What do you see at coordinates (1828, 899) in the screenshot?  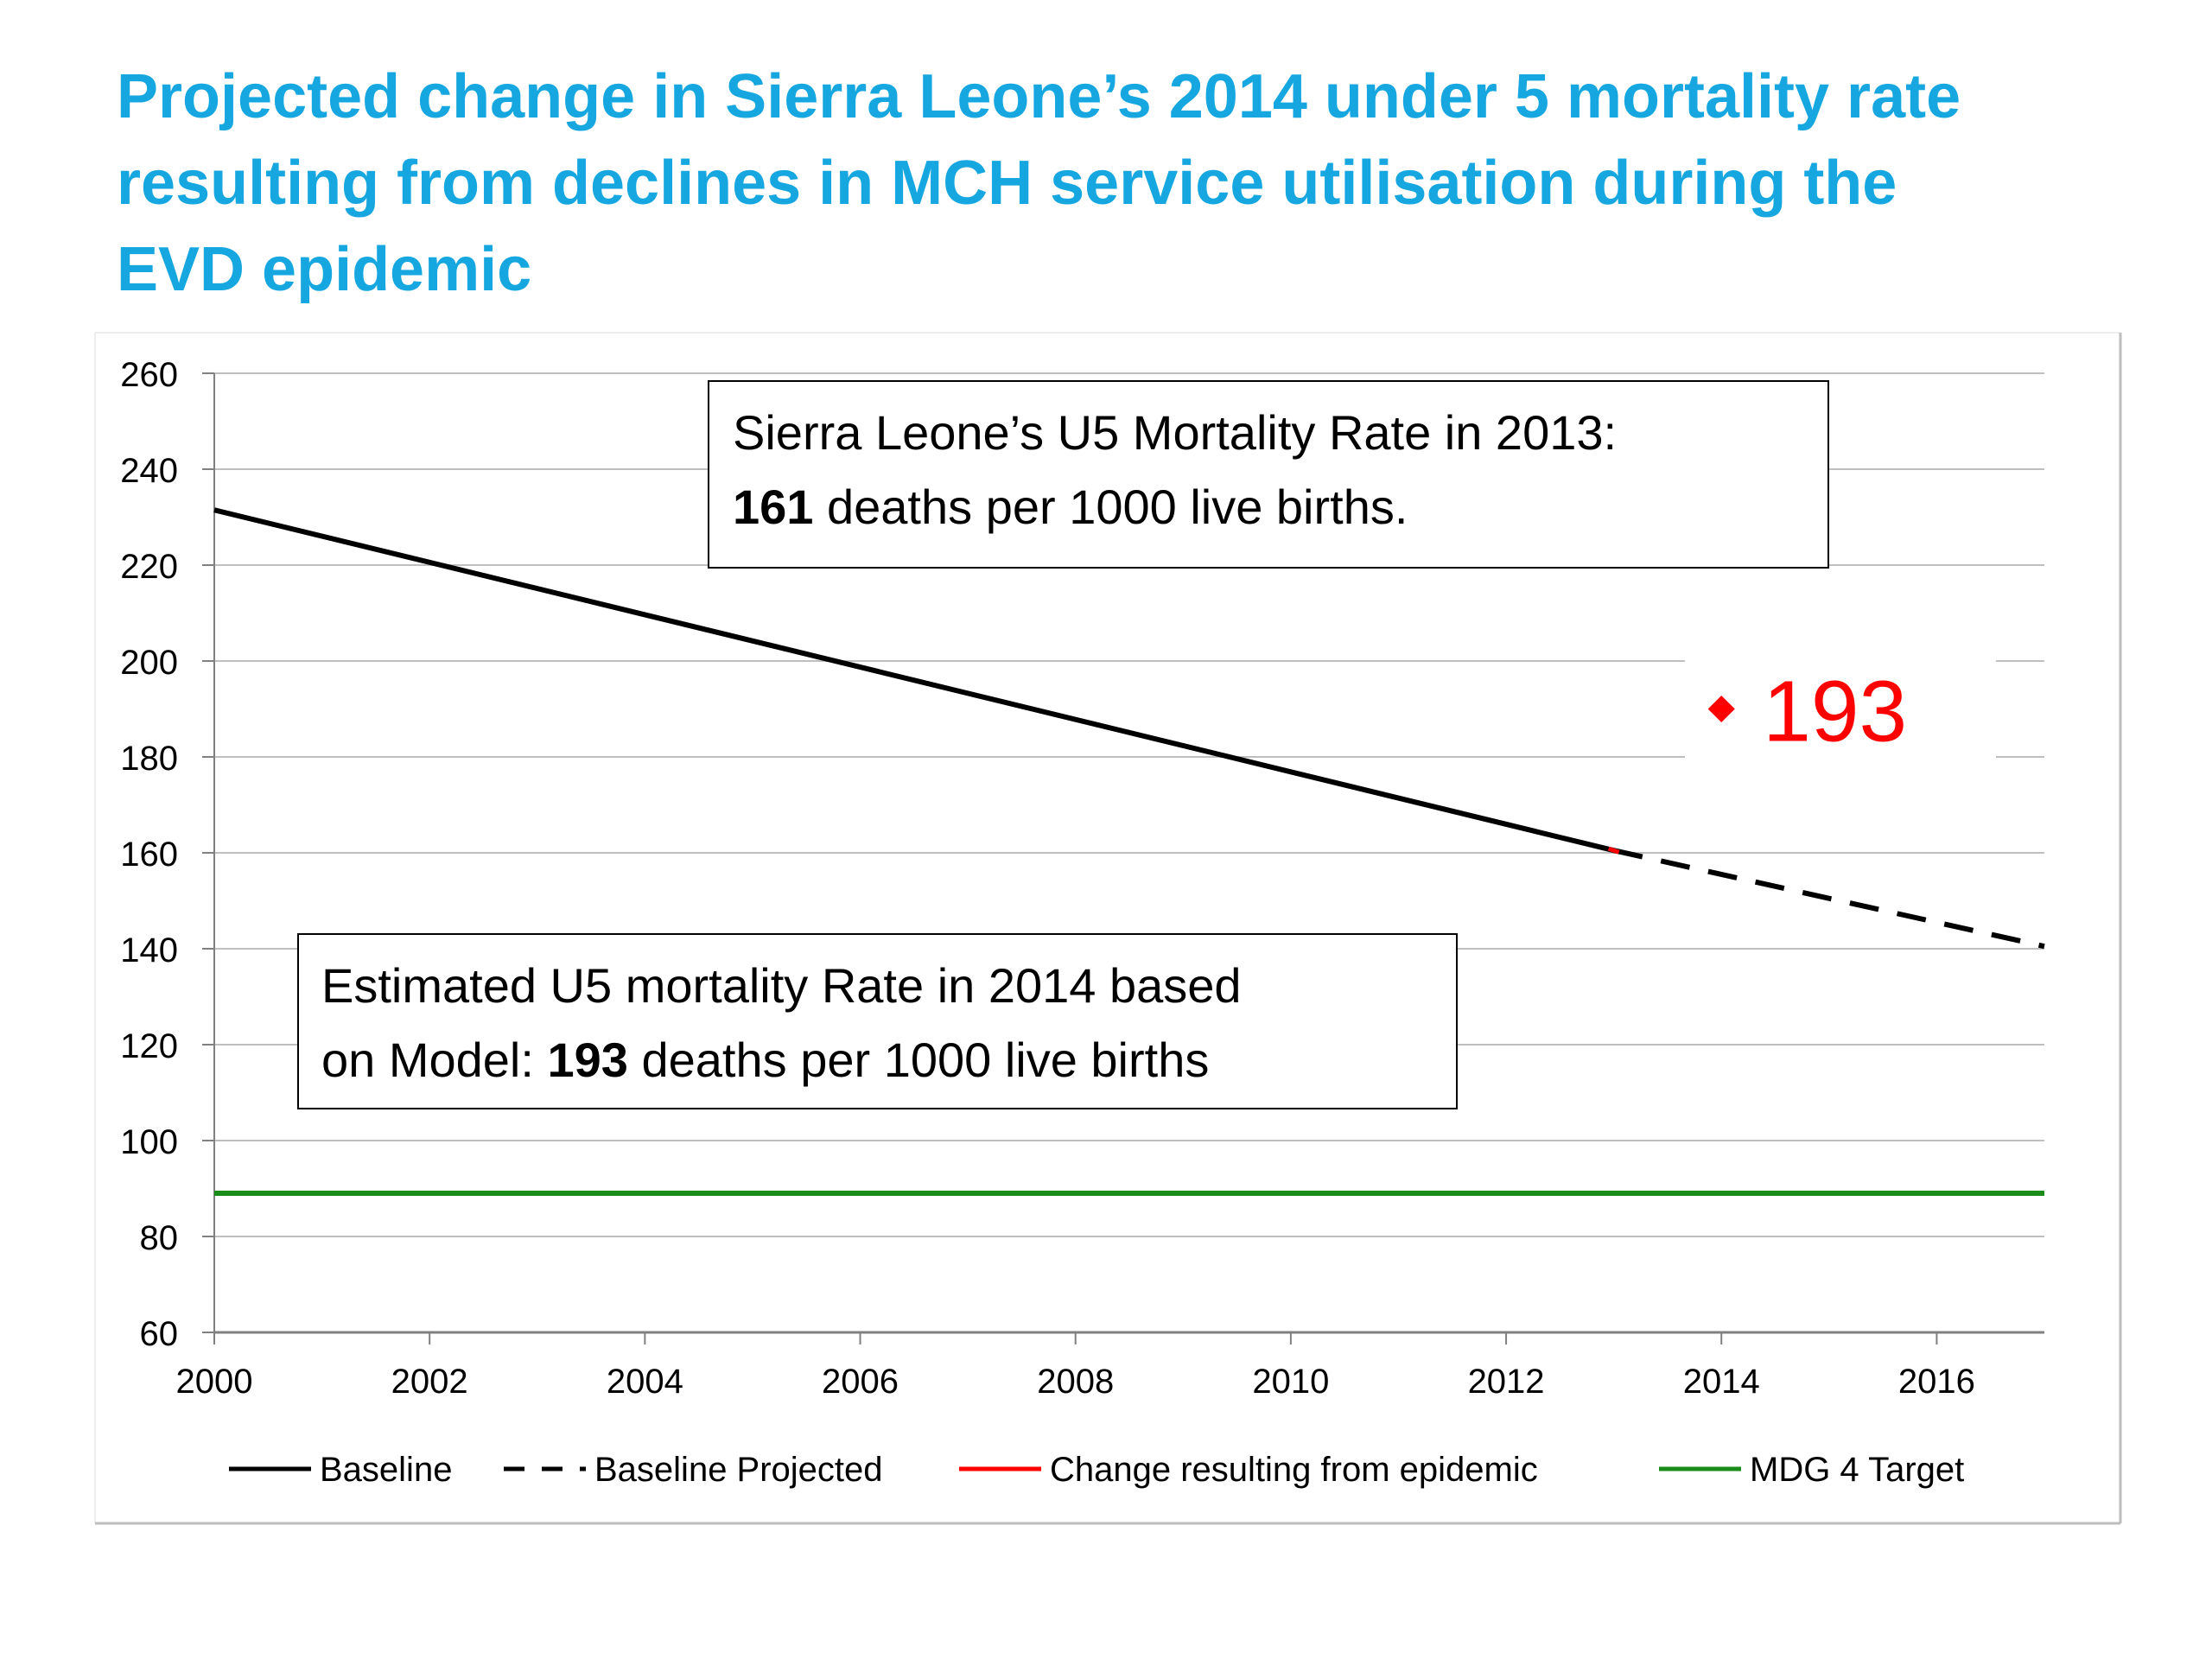 I see `series-line-baseline-projected` at bounding box center [1828, 899].